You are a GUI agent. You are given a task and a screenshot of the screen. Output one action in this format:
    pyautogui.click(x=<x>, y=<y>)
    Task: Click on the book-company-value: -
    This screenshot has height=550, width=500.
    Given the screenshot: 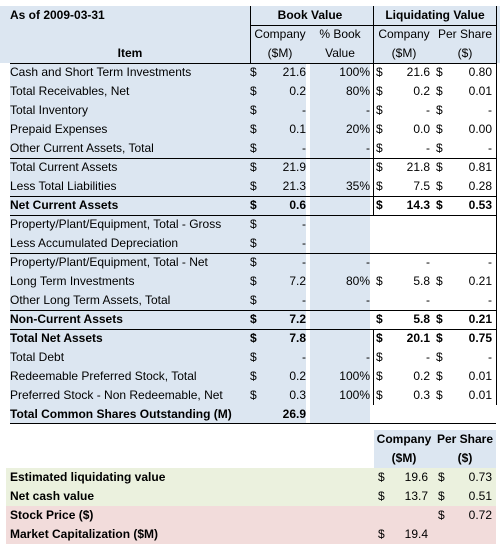 What is the action you would take?
    pyautogui.click(x=285, y=357)
    